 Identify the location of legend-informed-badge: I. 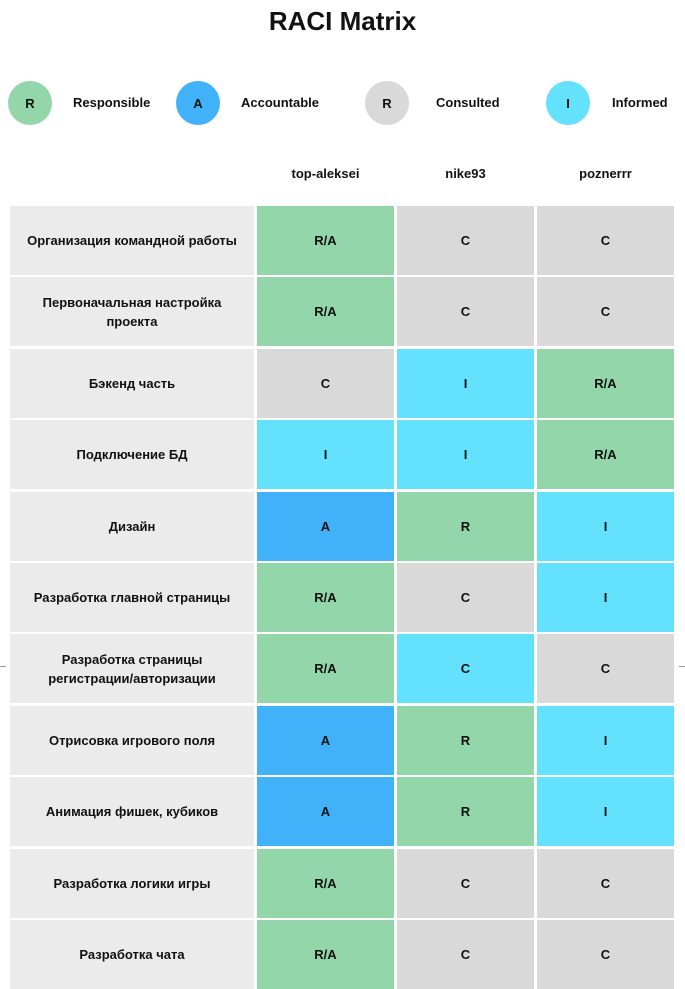
(568, 103).